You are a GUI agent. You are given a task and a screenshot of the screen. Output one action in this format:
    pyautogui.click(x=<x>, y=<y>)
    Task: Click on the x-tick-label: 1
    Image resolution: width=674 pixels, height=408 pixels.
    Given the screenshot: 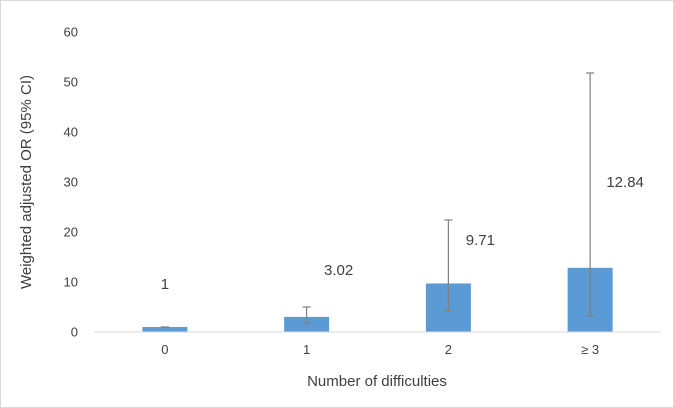 What is the action you would take?
    pyautogui.click(x=306, y=349)
    